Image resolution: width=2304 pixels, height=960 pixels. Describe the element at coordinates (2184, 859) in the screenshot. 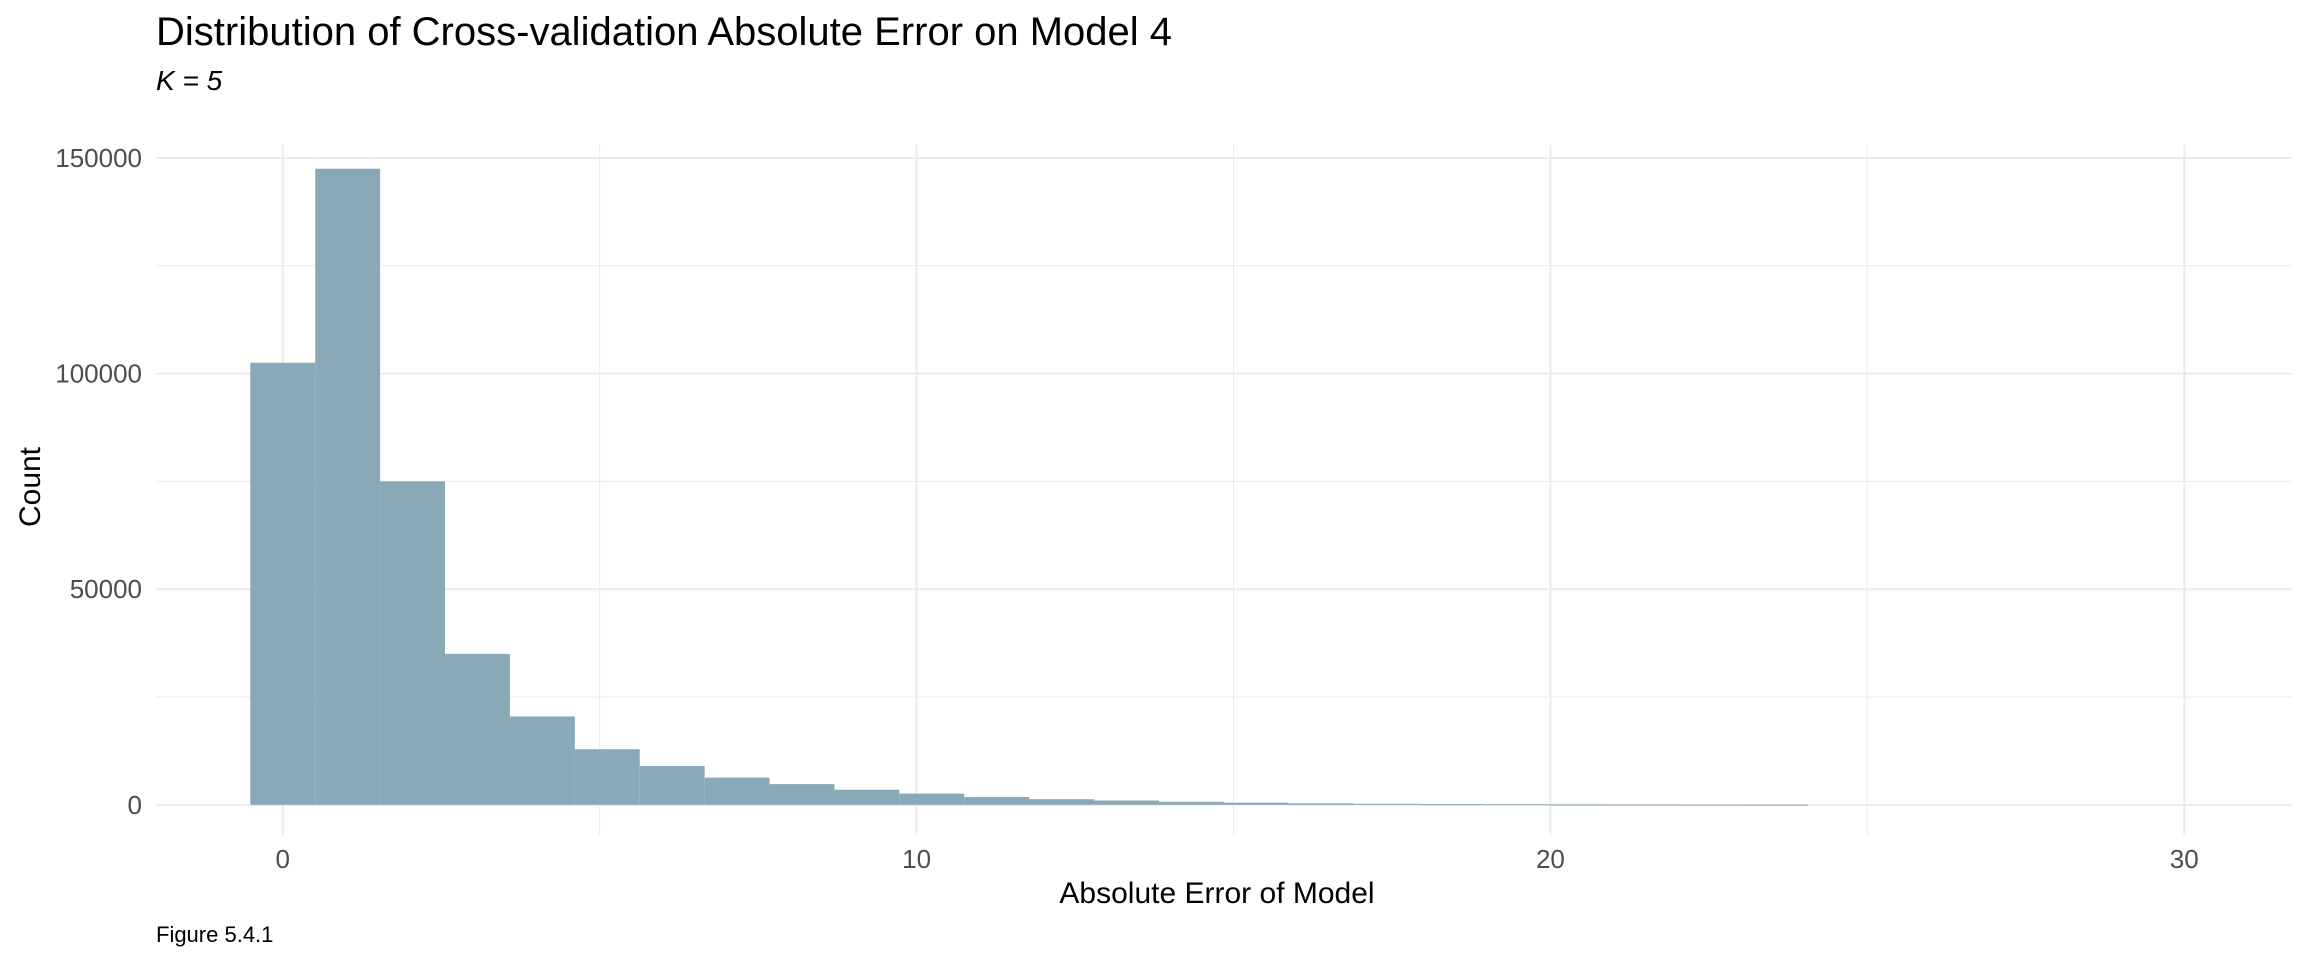

I see `x-tick-label: 30` at that location.